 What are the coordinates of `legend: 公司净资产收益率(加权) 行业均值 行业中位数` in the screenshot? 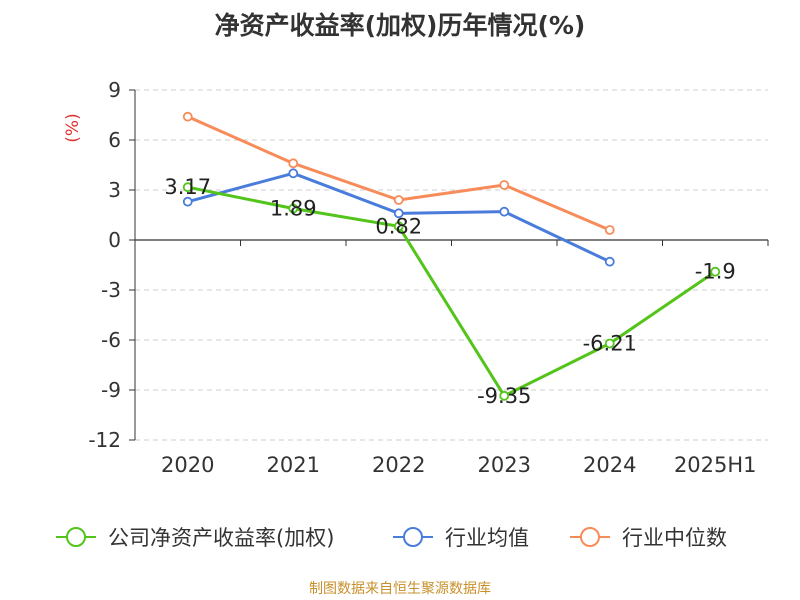 It's located at (391, 538).